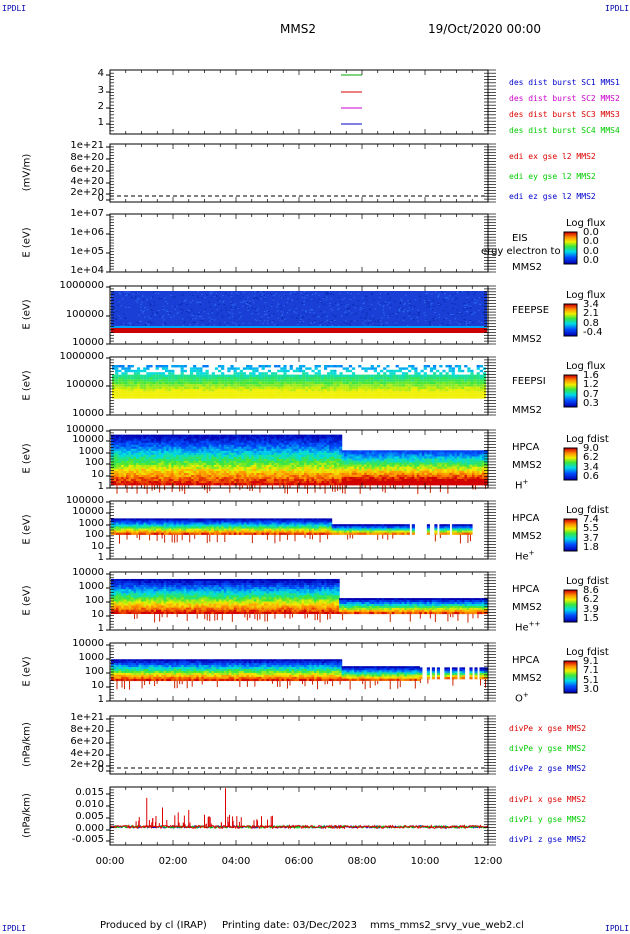  Describe the element at coordinates (485, 29) in the screenshot. I see `date-title: 19/Oct/2020 00:00` at that location.